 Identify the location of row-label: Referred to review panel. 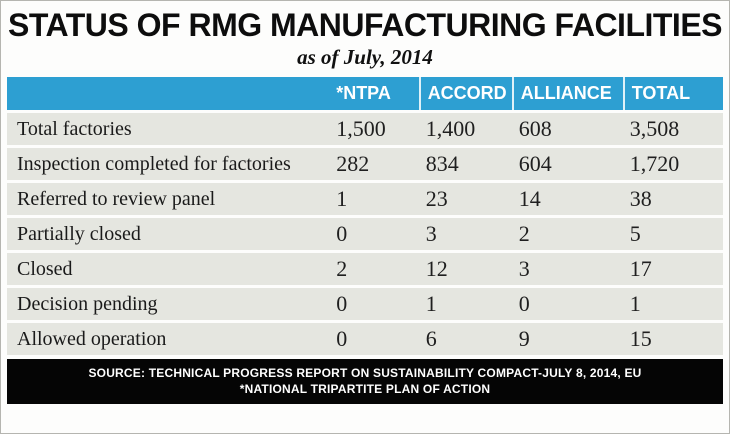
(116, 199).